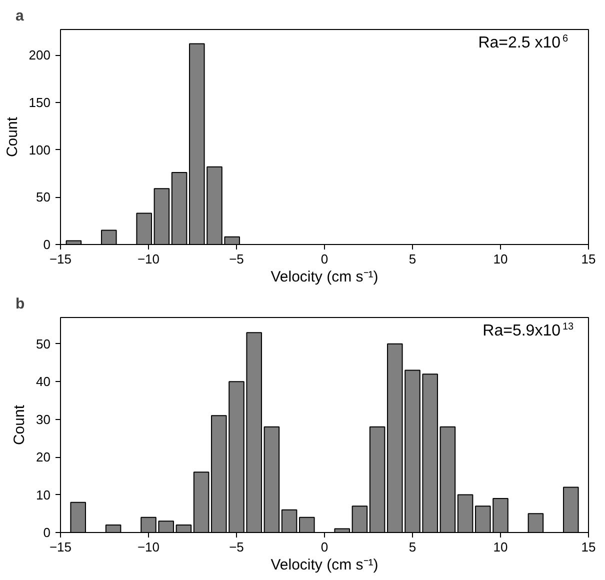  I want to click on y-tick-label: 10, so click(43, 494).